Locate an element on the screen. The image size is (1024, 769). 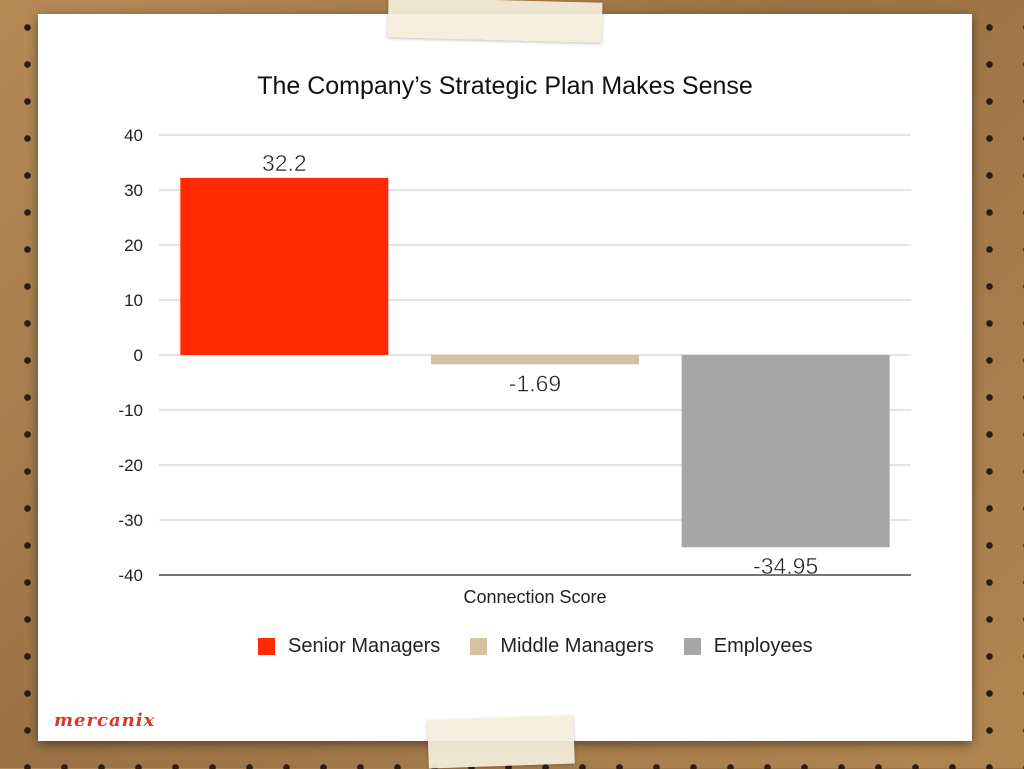
y-tick-label: 0 is located at coordinates (138, 355).